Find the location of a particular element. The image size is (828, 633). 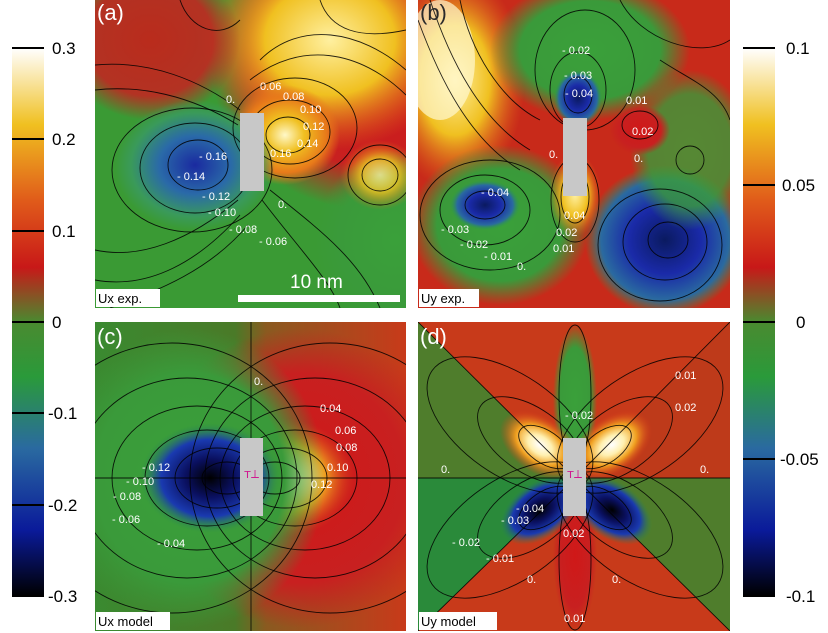

panel-c-tag: Ux model is located at coordinates (125, 621).